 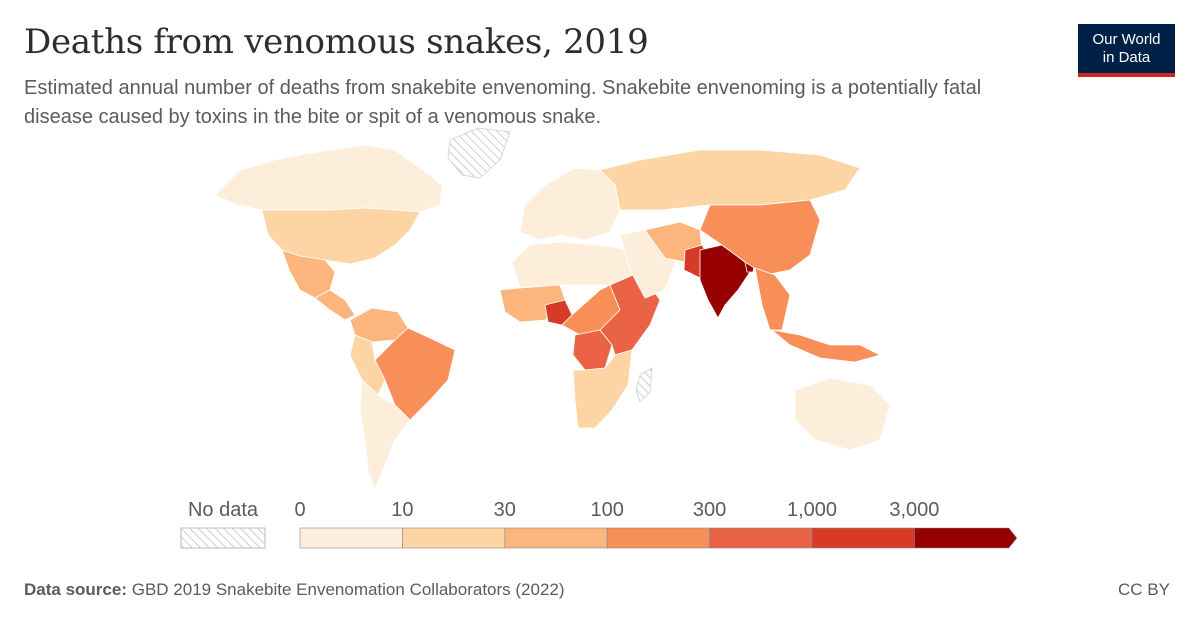 I want to click on china, so click(x=760, y=237).